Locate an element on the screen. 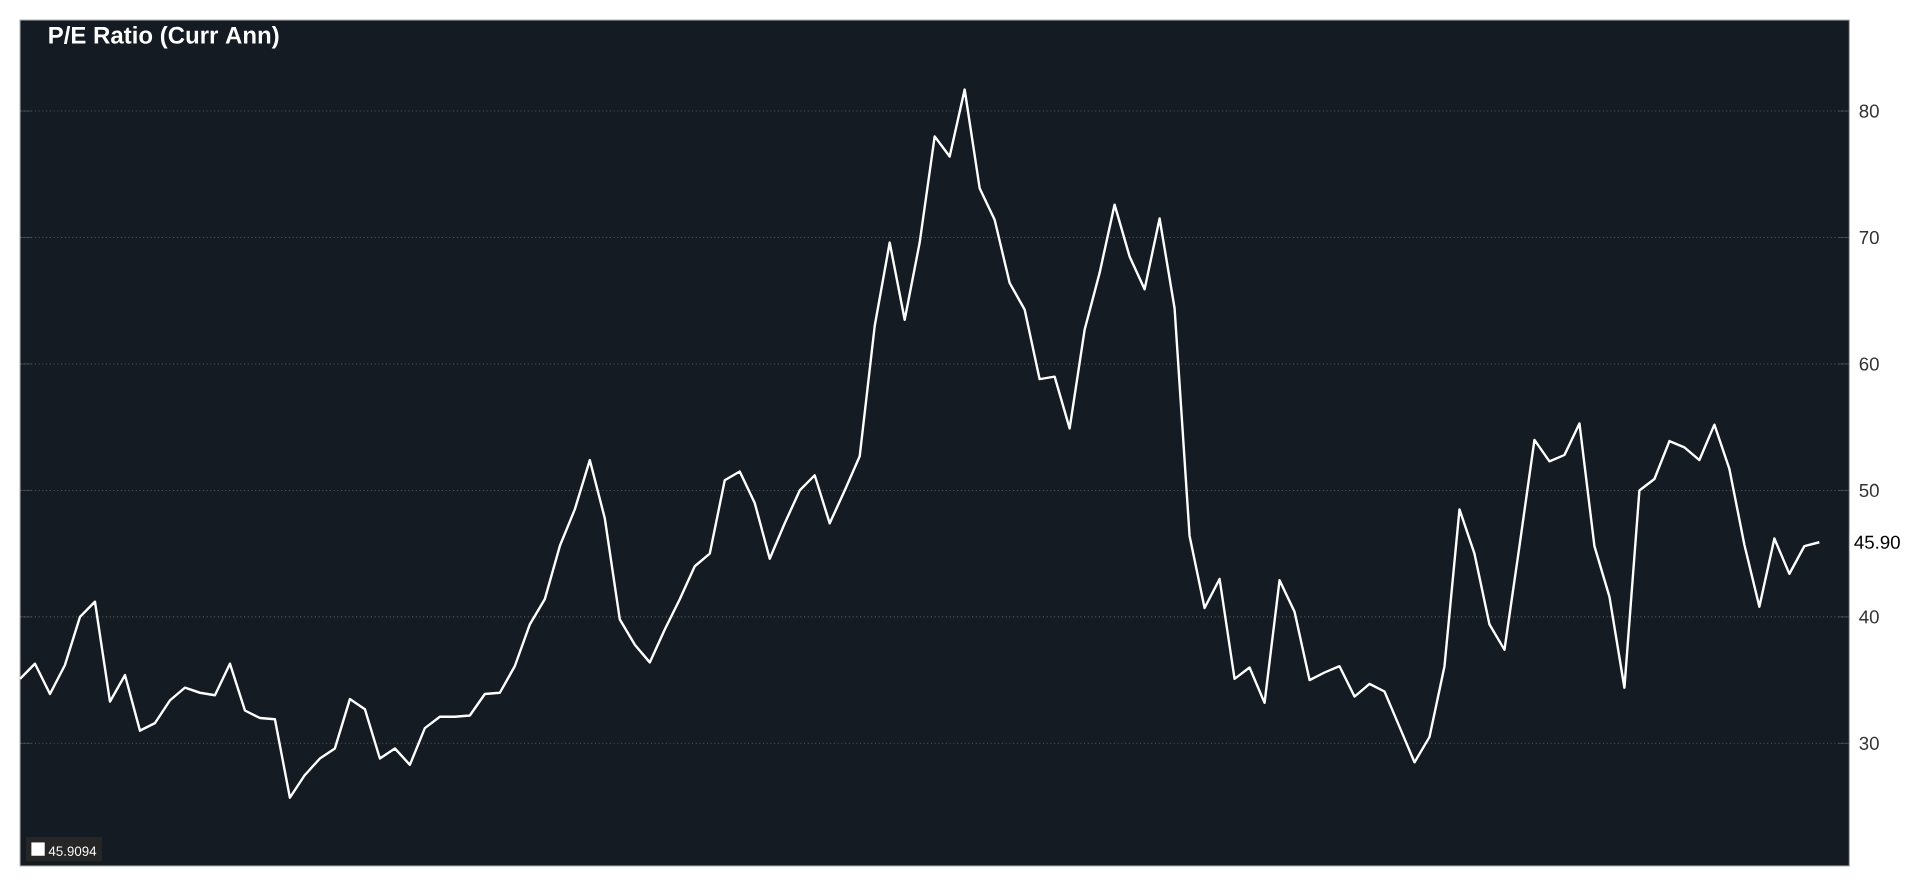 Image resolution: width=1930 pixels, height=894 pixels. y-tick-label: 30 is located at coordinates (1869, 743).